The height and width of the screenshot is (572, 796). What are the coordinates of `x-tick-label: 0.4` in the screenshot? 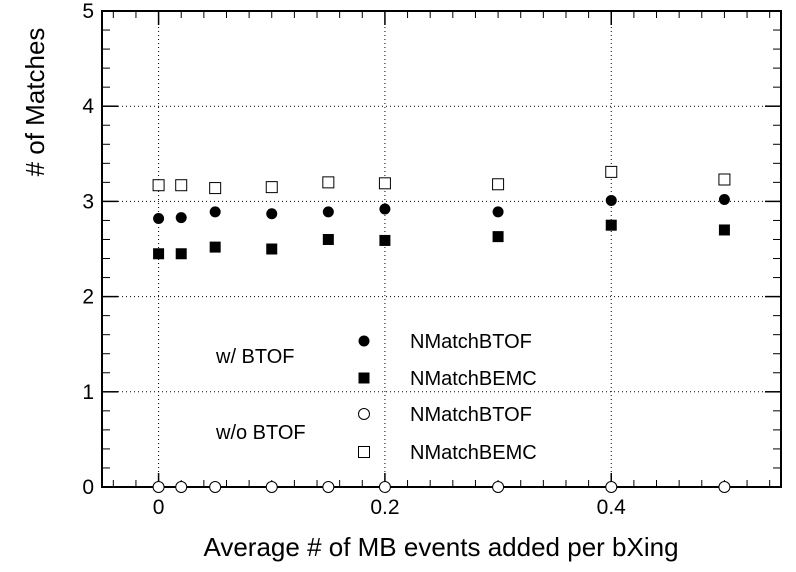 It's located at (612, 507).